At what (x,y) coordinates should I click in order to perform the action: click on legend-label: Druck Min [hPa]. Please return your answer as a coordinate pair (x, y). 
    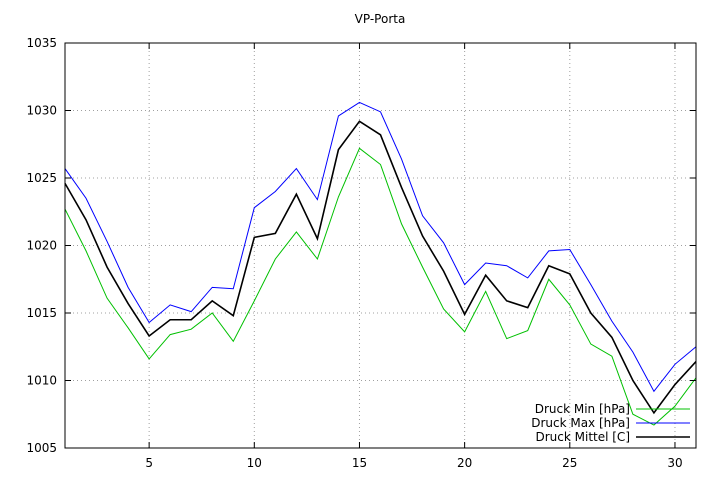
    Looking at the image, I should click on (582, 409).